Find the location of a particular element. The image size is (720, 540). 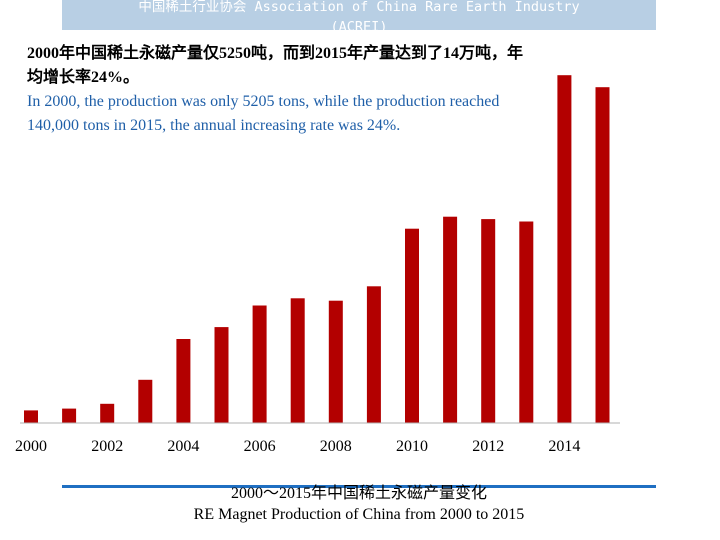

x-tick-label-2006: 2006 is located at coordinates (260, 446).